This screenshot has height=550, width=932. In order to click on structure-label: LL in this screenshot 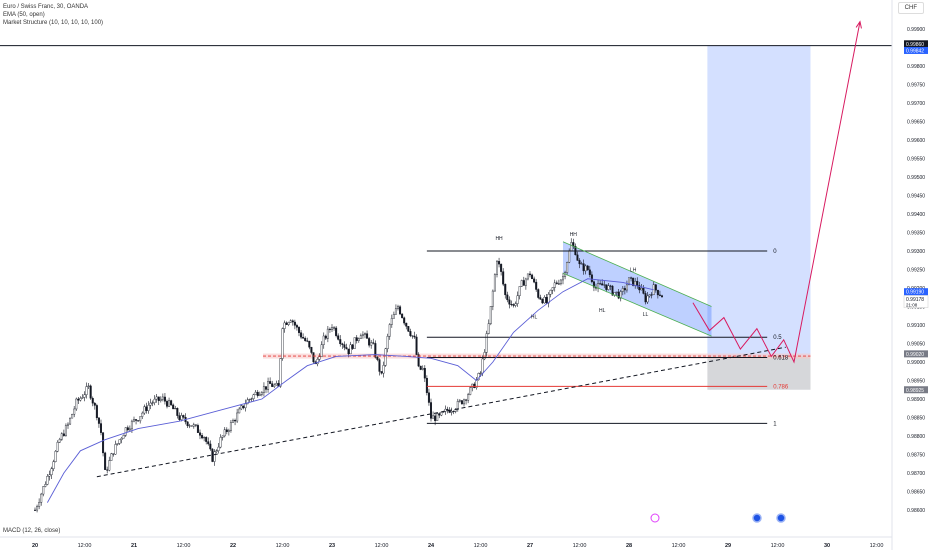, I will do `click(646, 315)`.